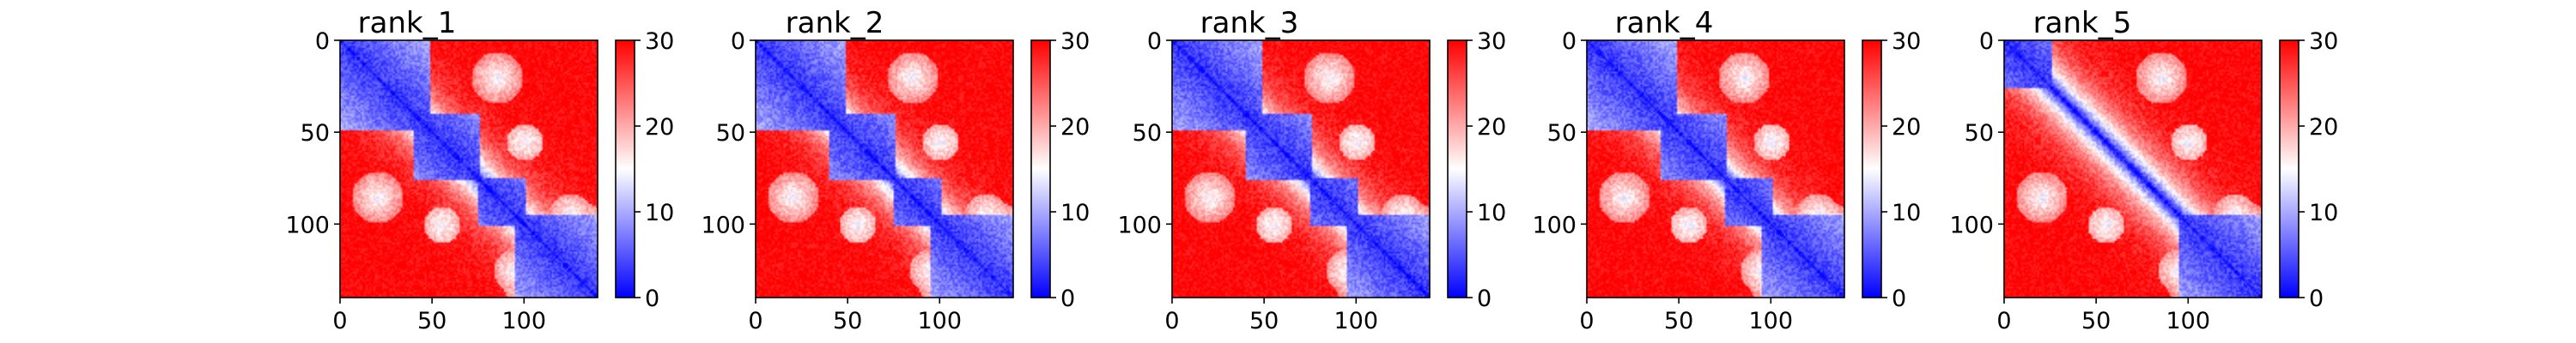  I want to click on heatmap-panel: rank_4 0 50 100 0 50 100 0 10 20 30, so click(1726, 170).